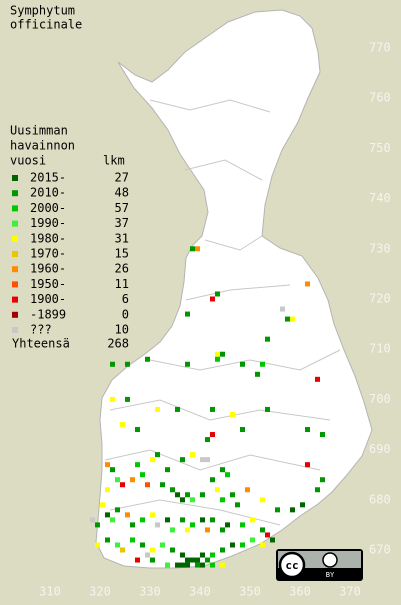 This screenshot has height=605, width=401. I want to click on by-icon, so click(330, 560).